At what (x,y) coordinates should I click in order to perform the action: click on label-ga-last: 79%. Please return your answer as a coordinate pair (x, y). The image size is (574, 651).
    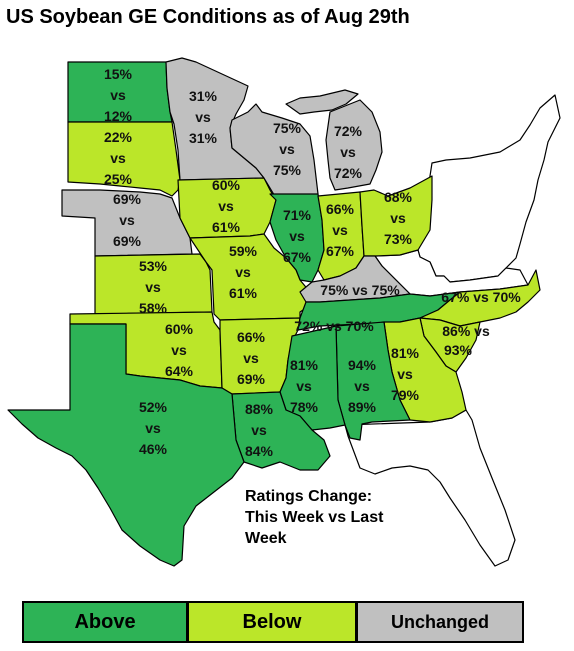
    Looking at the image, I should click on (405, 395).